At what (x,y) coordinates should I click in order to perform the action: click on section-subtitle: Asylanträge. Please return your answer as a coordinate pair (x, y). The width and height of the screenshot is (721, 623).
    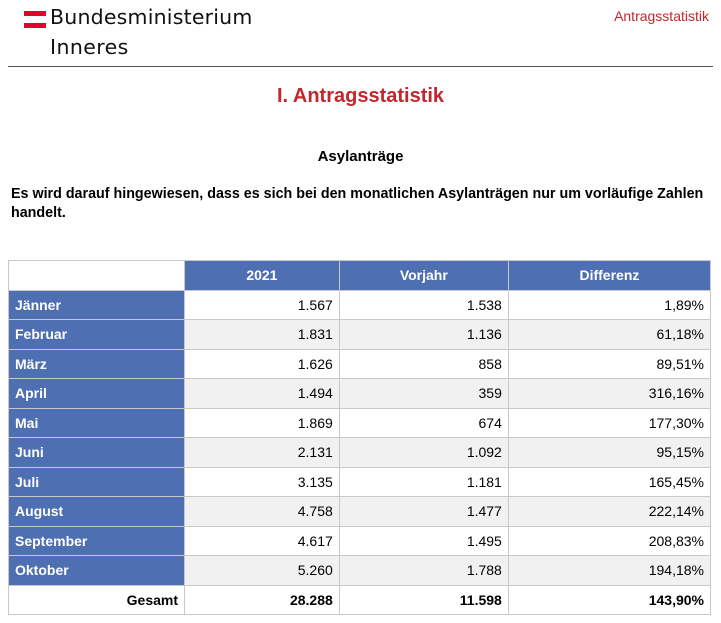
    Looking at the image, I should click on (360, 156).